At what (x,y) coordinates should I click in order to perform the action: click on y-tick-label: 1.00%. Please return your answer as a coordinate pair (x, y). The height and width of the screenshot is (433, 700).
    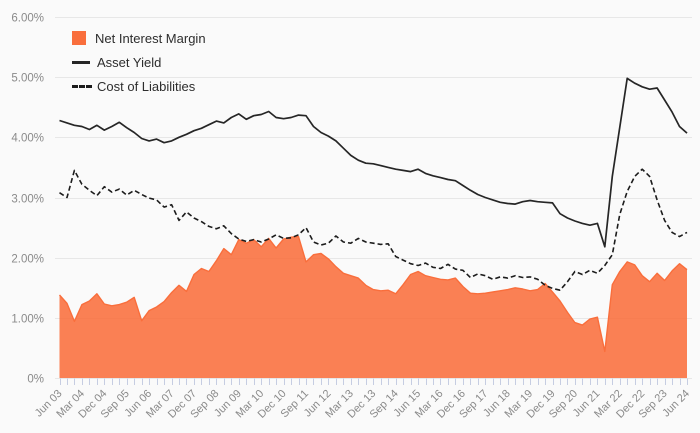
    Looking at the image, I should click on (27, 320).